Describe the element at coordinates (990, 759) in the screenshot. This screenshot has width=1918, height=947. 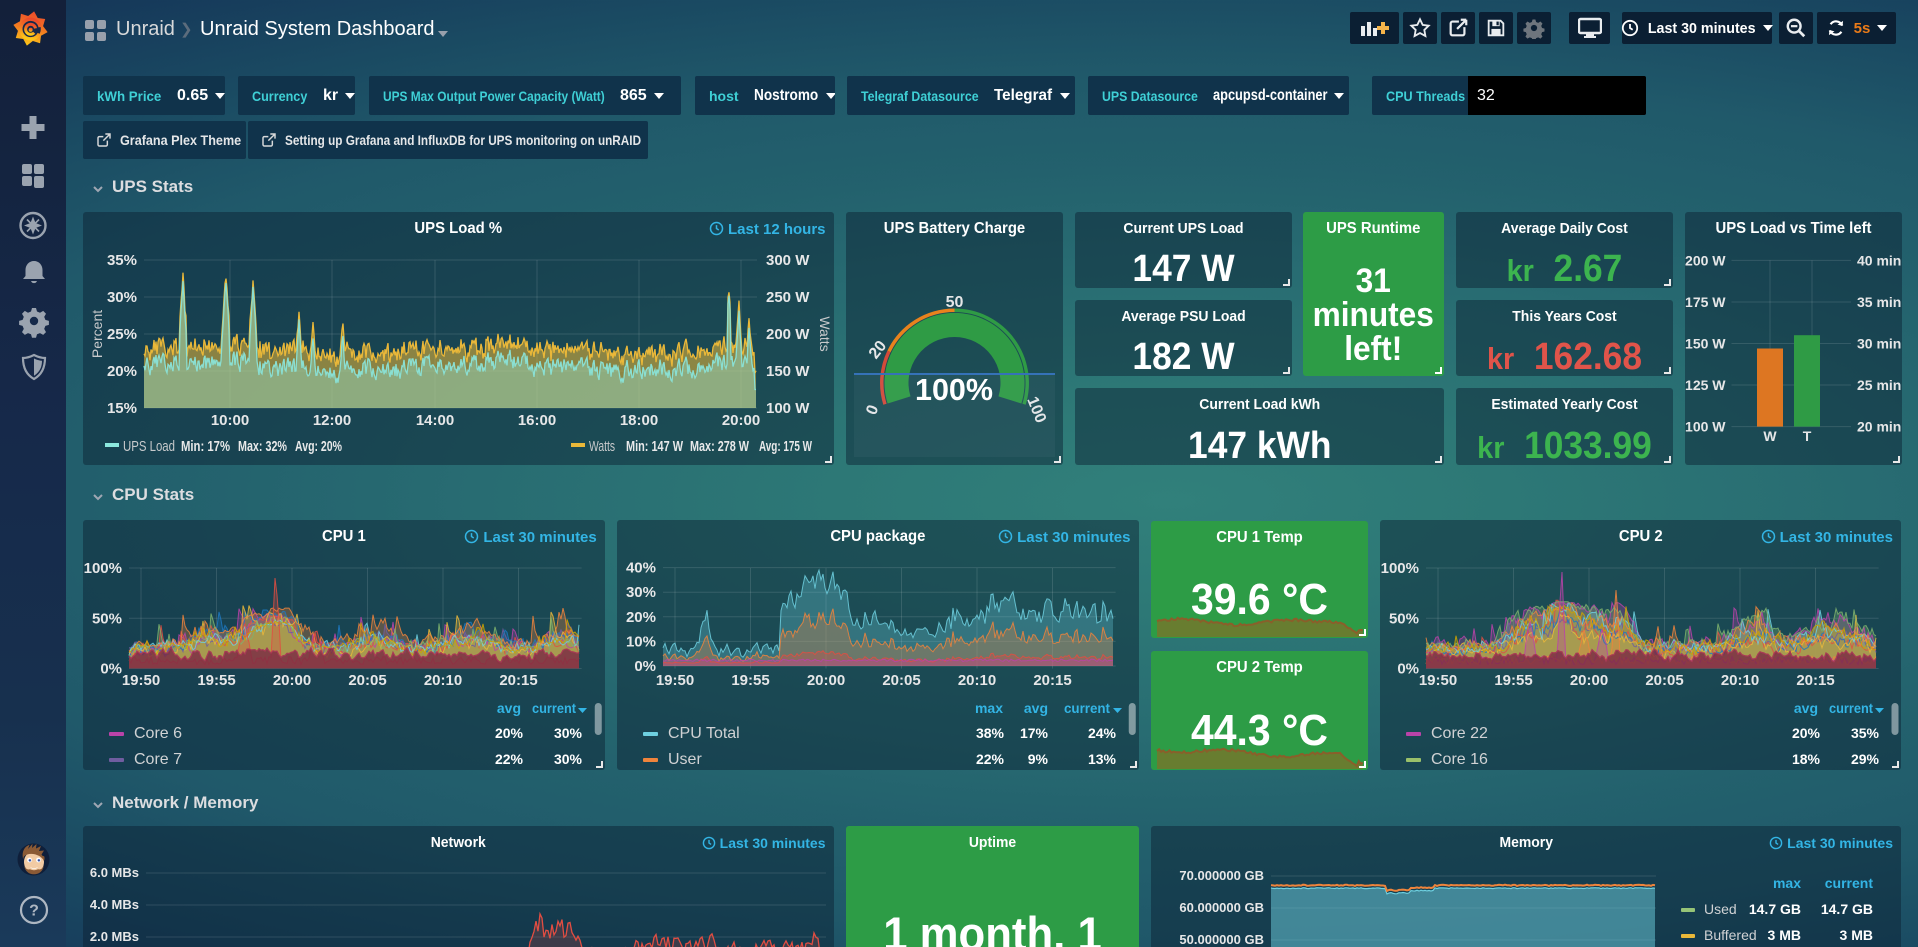
I see `svg-text: 22%` at that location.